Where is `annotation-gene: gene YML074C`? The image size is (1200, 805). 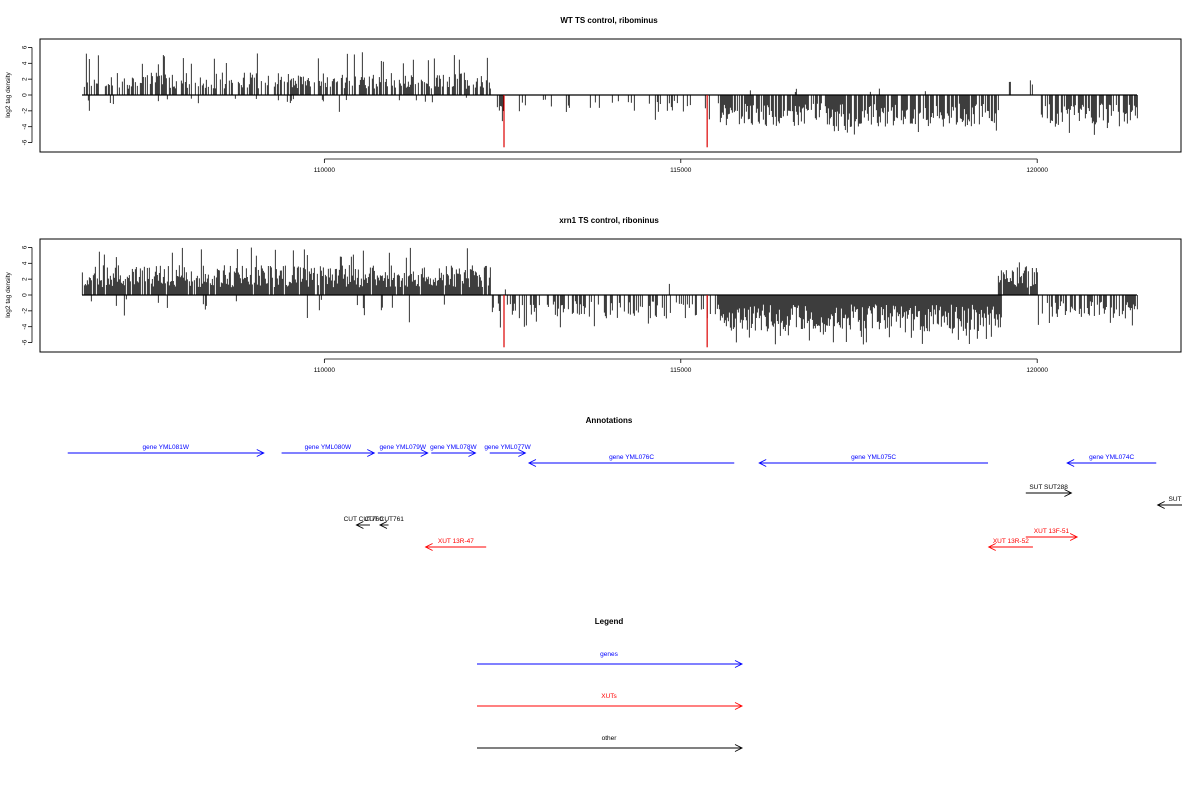 annotation-gene: gene YML074C is located at coordinates (1111, 460).